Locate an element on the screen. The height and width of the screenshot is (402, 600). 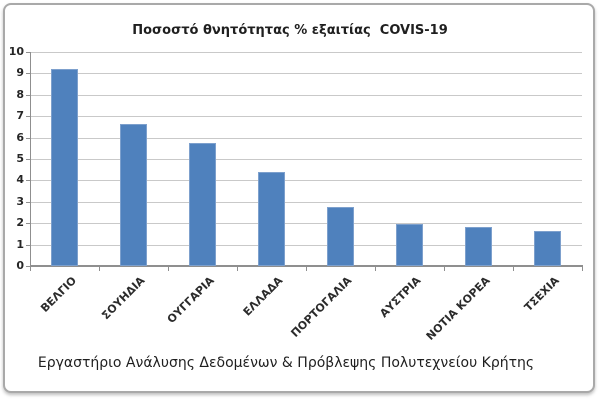
bar-ΣΟΥΗΔΙΑ is located at coordinates (133, 194).